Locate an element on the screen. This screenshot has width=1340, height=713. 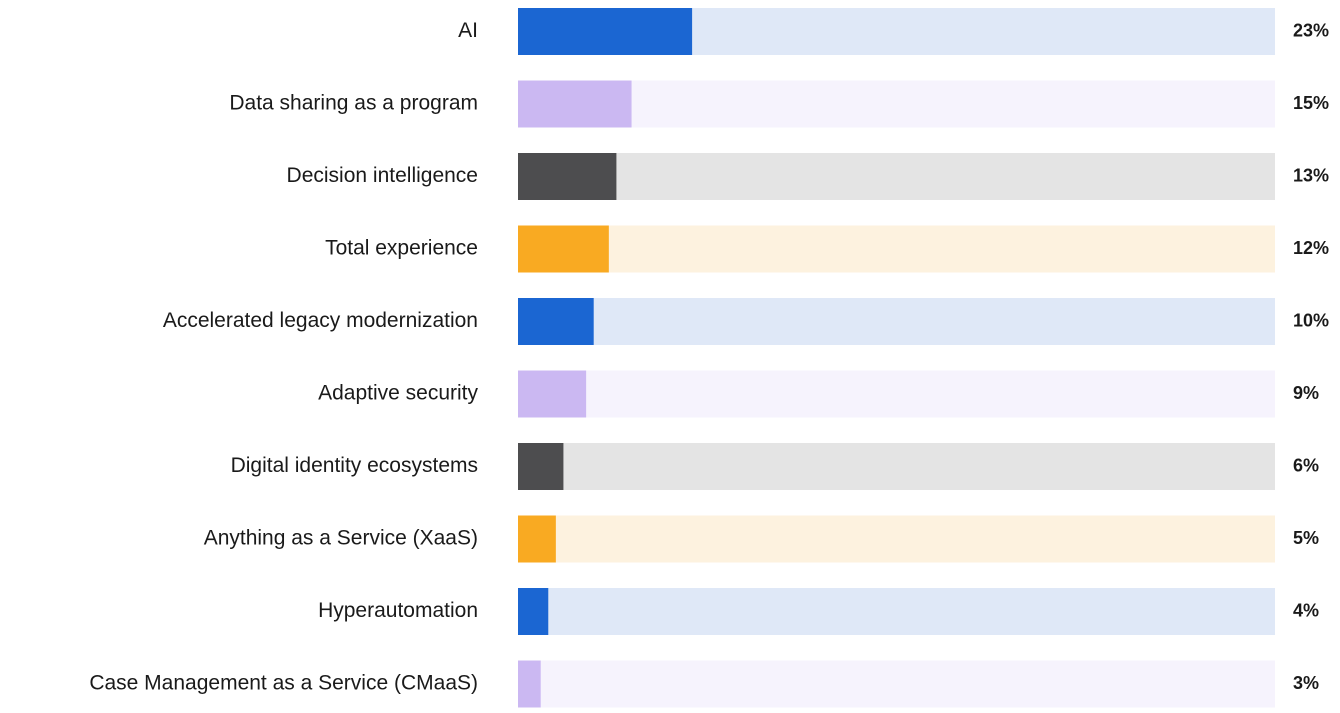
value-label: 5% is located at coordinates (1306, 538).